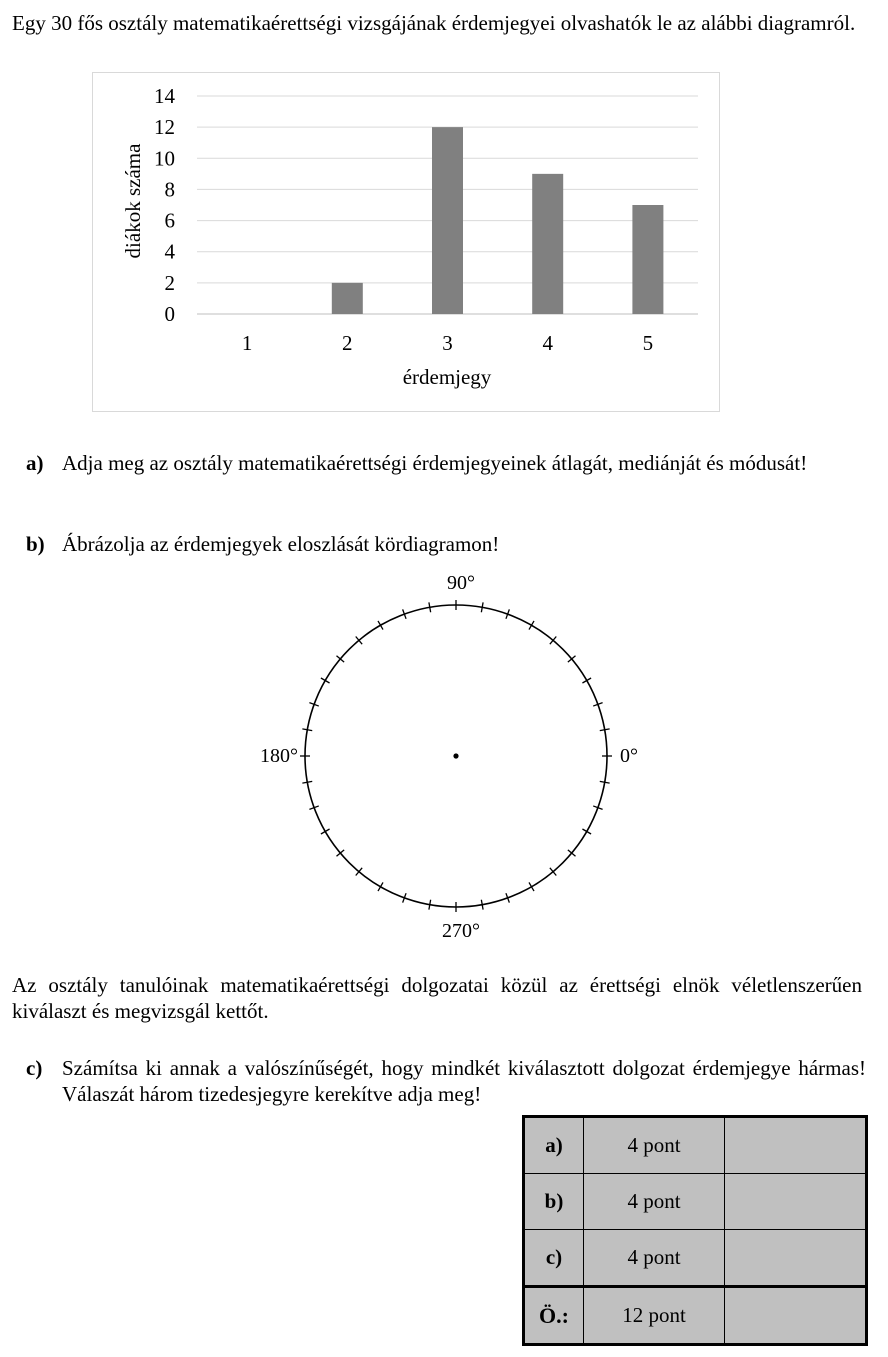 The height and width of the screenshot is (1357, 888). Describe the element at coordinates (279, 756) in the screenshot. I see `angle-label-180: 180°` at that location.